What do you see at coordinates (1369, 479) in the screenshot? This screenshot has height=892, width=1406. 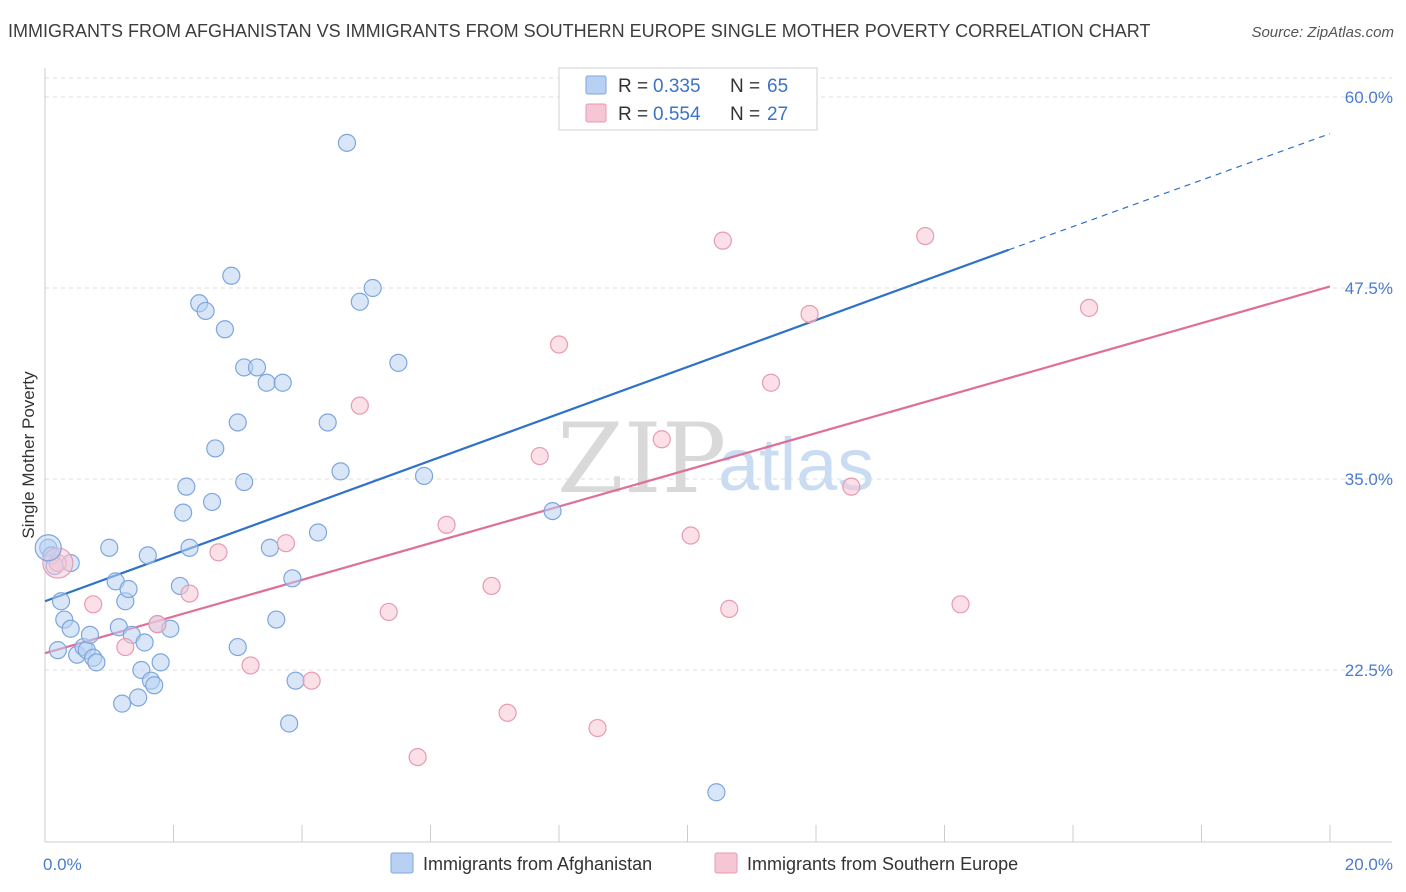 I see `y-tick-label-1: 35.0%` at bounding box center [1369, 479].